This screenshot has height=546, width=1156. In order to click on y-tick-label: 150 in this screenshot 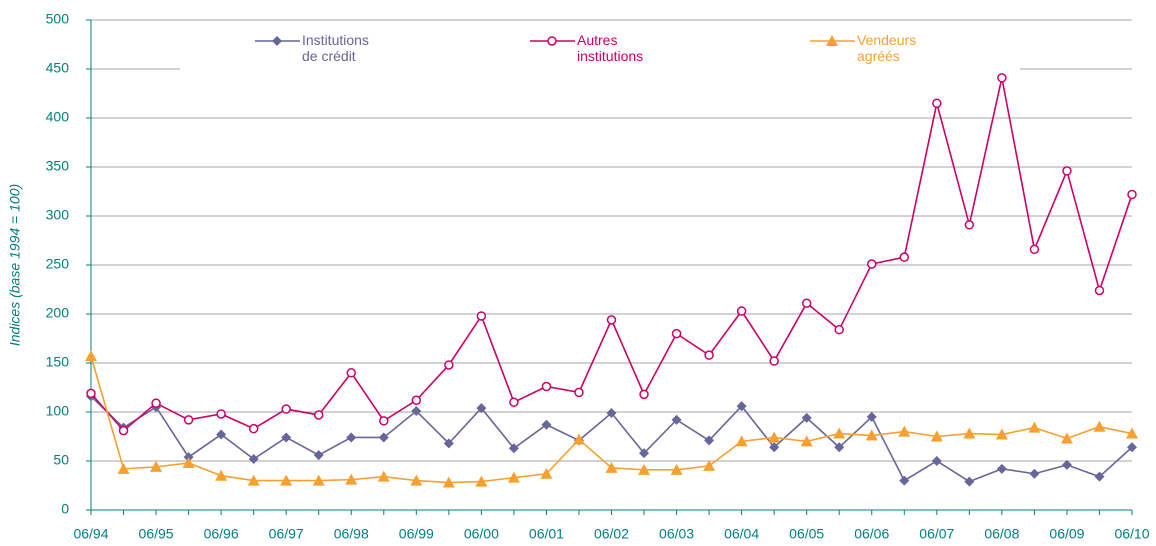, I will do `click(58, 362)`.